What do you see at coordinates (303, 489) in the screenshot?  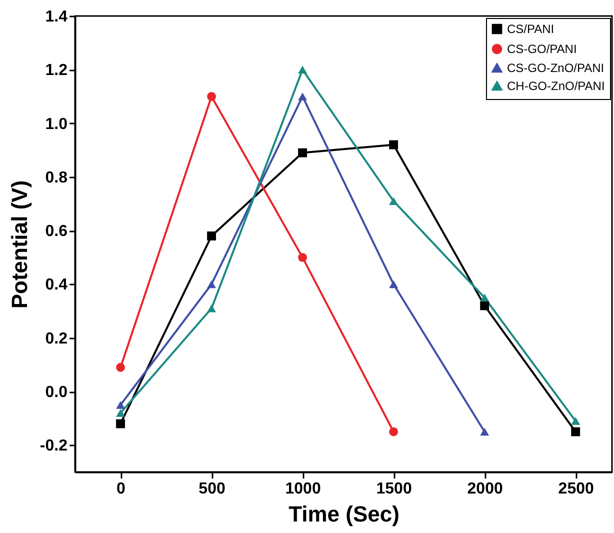 I see `x-tick-label: 1000` at bounding box center [303, 489].